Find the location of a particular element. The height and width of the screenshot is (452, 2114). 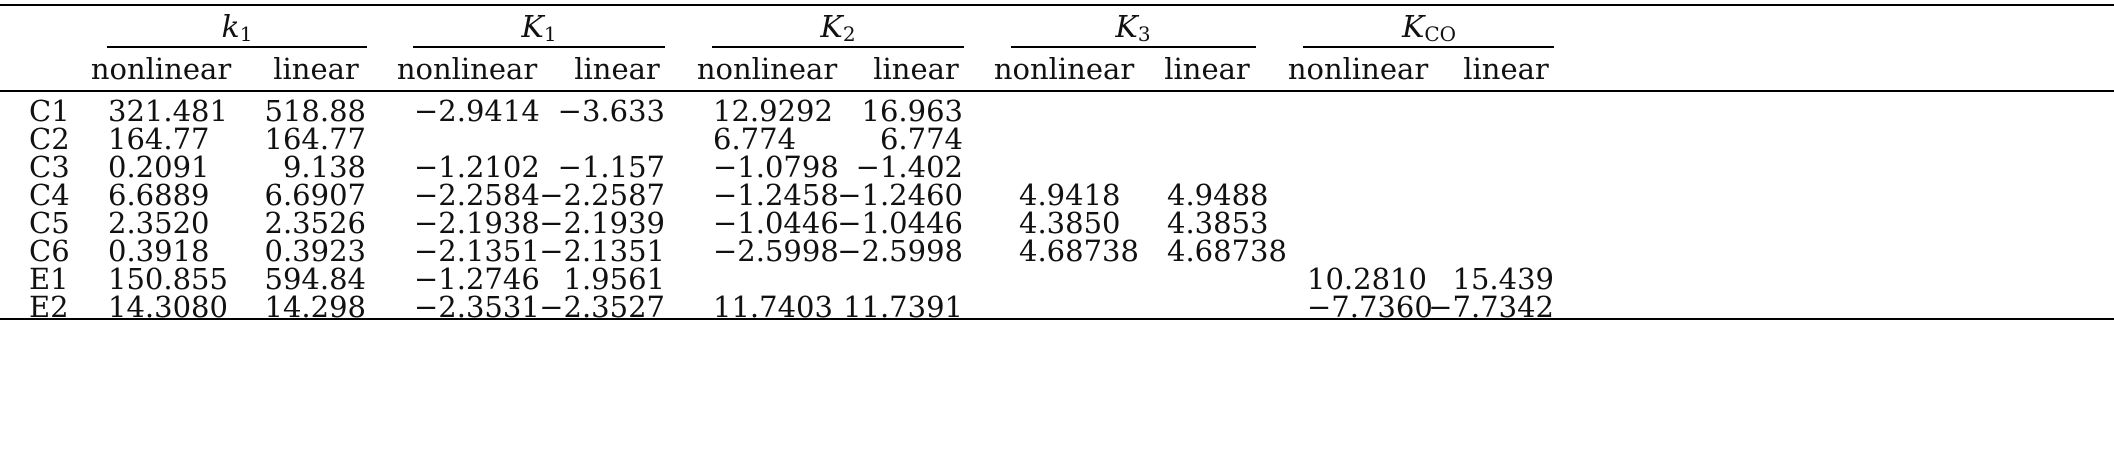

cell-C6-6: 4.68738 is located at coordinates (1079, 251).